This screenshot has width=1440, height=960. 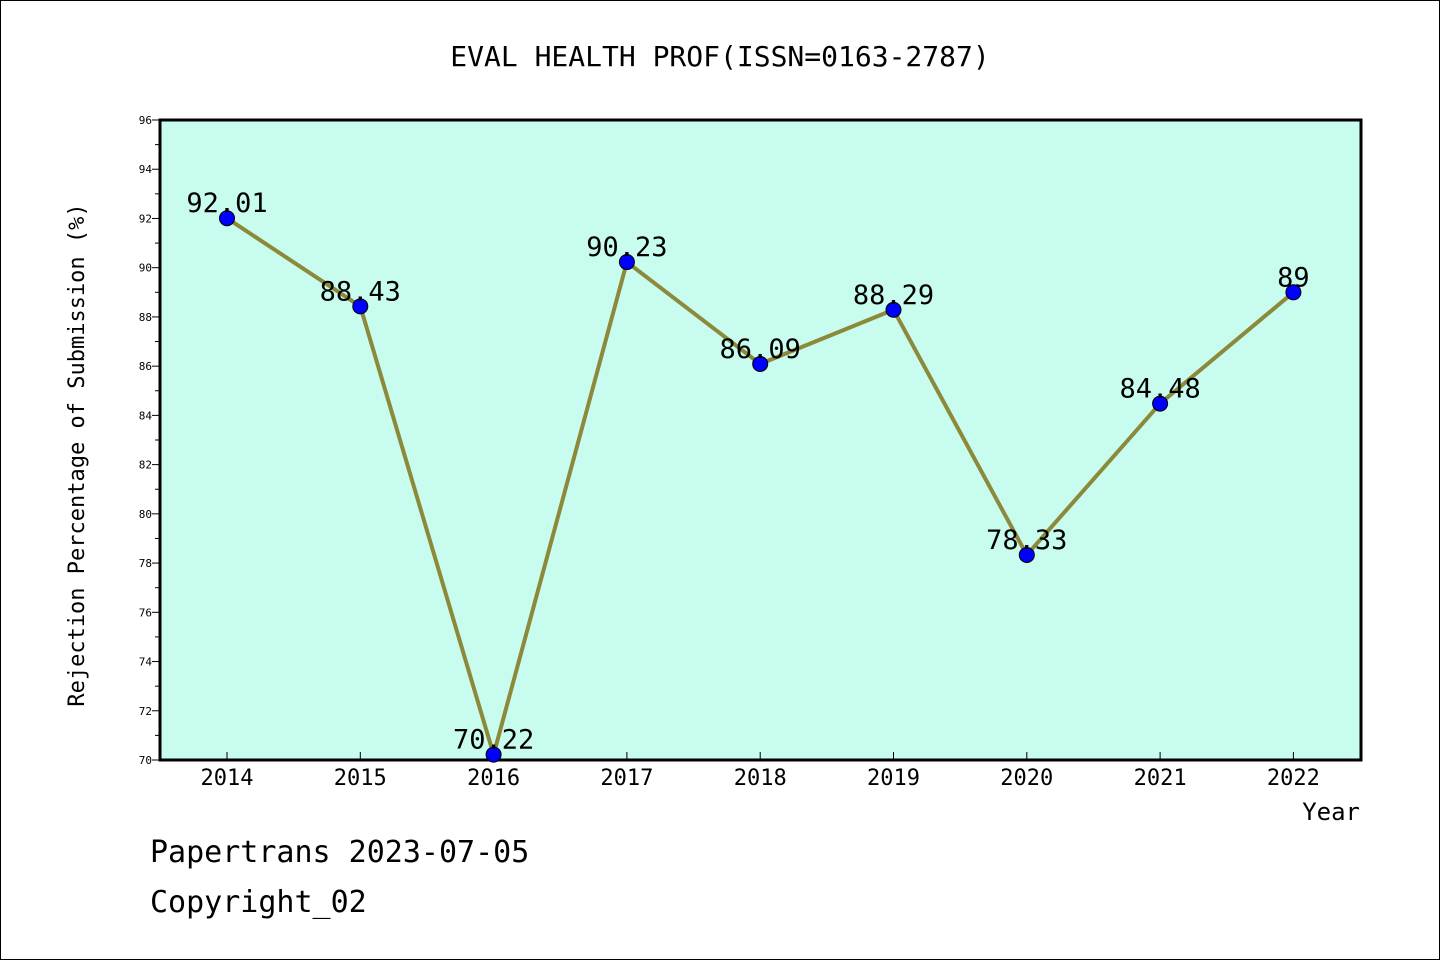 What do you see at coordinates (145, 563) in the screenshot?
I see `y-tick-label: 78` at bounding box center [145, 563].